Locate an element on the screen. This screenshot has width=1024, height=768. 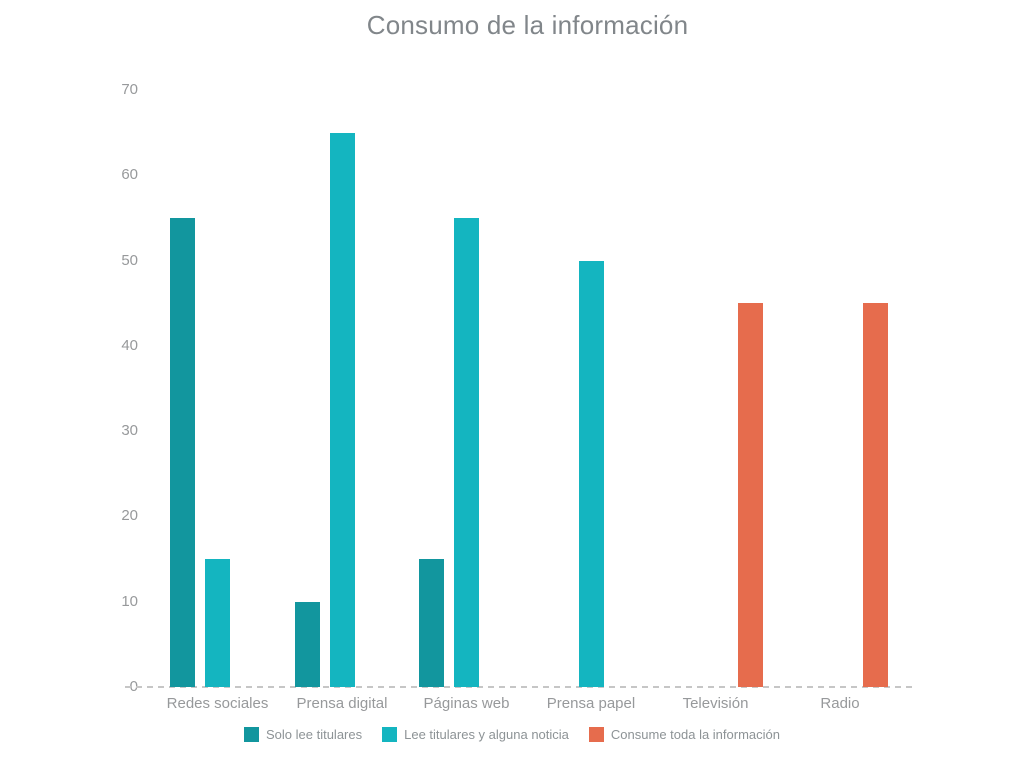
bar-redes-sociales-solo-lee-titulares is located at coordinates (182, 452).